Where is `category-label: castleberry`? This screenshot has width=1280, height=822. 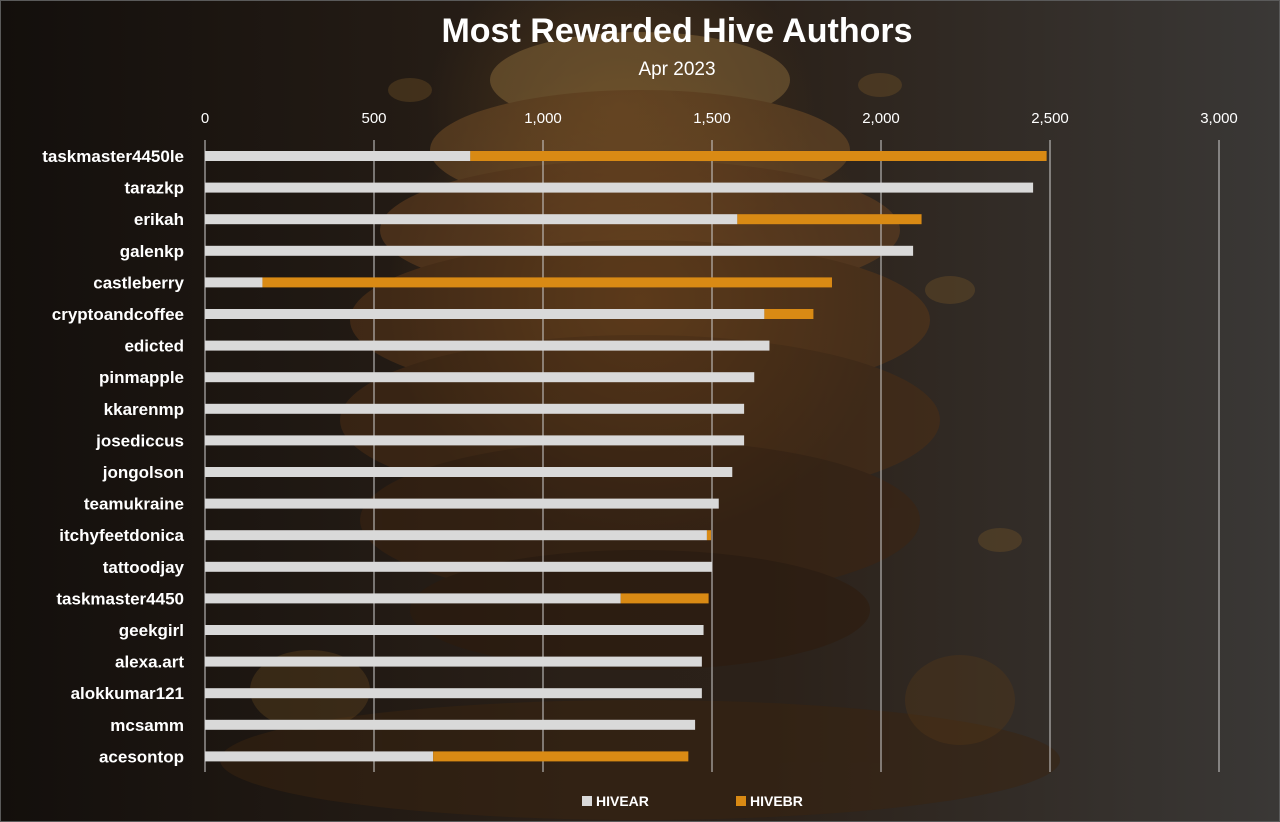
category-label: castleberry is located at coordinates (138, 282).